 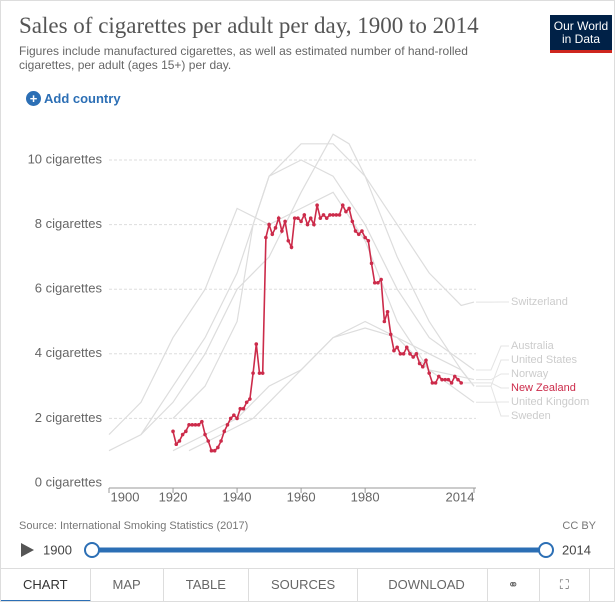 What do you see at coordinates (237, 496) in the screenshot?
I see `x-tick-label: 1940` at bounding box center [237, 496].